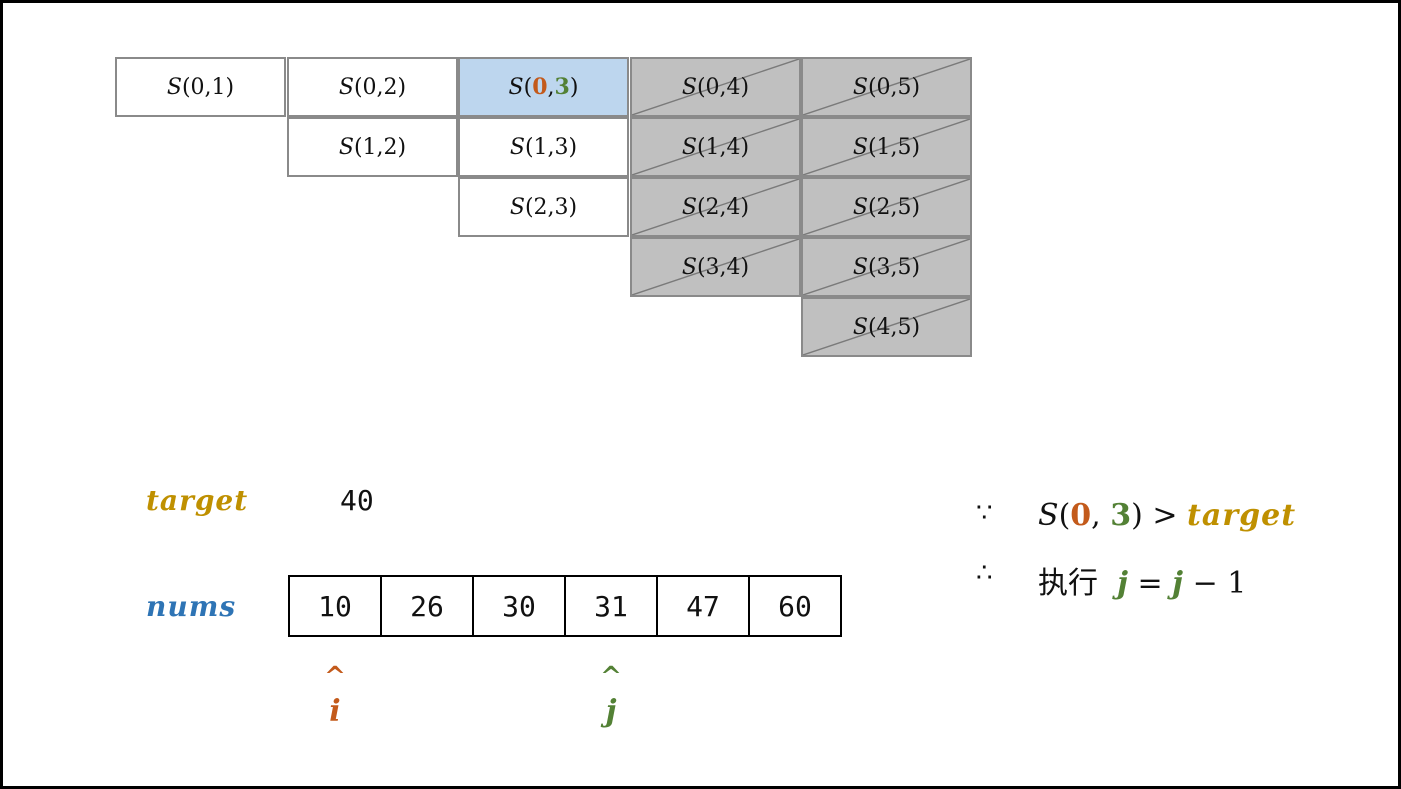  I want to click on condition-j: 3, so click(1121, 515).